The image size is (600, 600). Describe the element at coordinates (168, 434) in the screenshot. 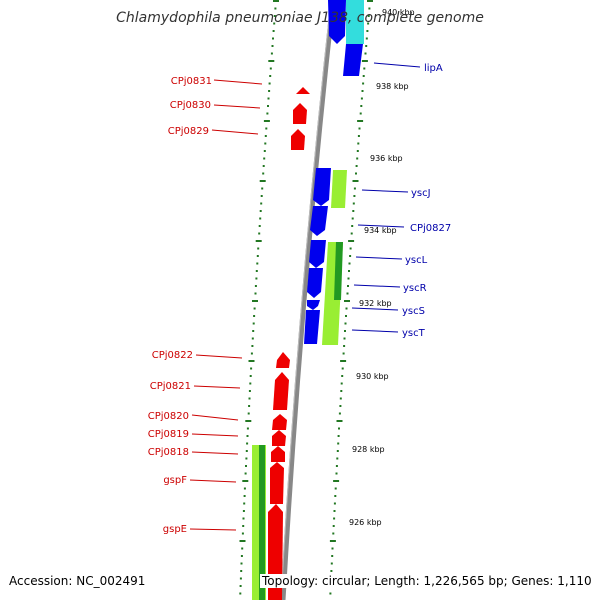

I see `gene-label: CPj0819` at that location.